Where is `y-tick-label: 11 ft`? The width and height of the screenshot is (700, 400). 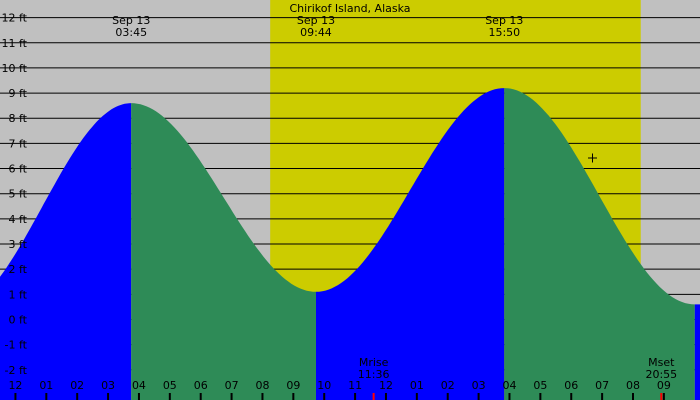
y-tick-label: 11 ft is located at coordinates (15, 43).